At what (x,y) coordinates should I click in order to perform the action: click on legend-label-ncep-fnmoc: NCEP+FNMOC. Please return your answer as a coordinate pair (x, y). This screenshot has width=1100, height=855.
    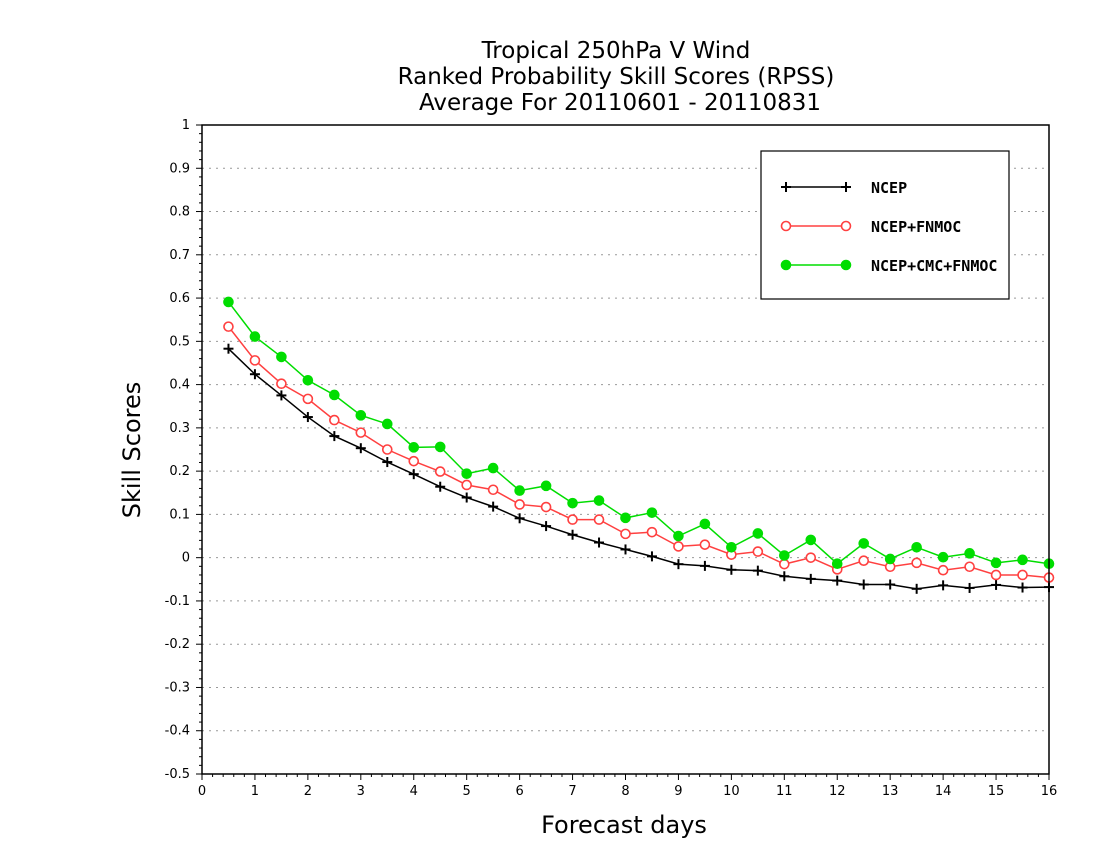
    Looking at the image, I should click on (916, 227).